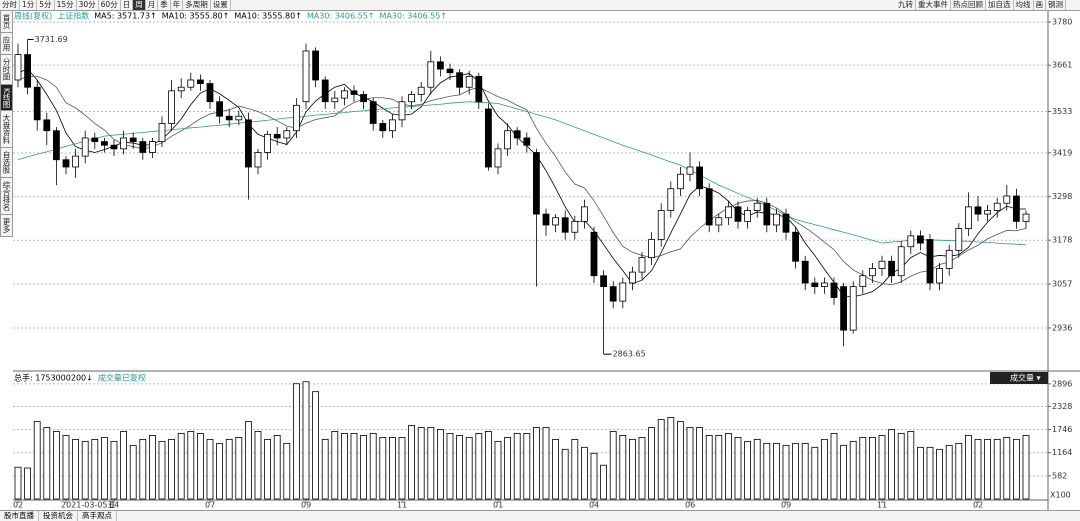 The width and height of the screenshot is (1080, 521). Describe the element at coordinates (88, 5) in the screenshot. I see `period-tab: 30分` at that location.